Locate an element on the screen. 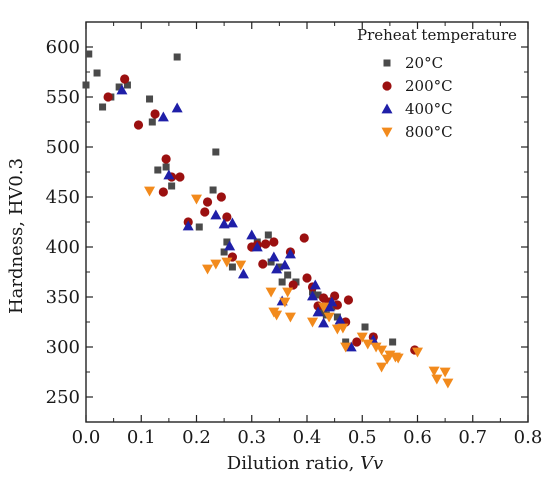 Image resolution: width=550 pixels, height=479 pixels. y-tick-label: 450 is located at coordinates (63, 197).